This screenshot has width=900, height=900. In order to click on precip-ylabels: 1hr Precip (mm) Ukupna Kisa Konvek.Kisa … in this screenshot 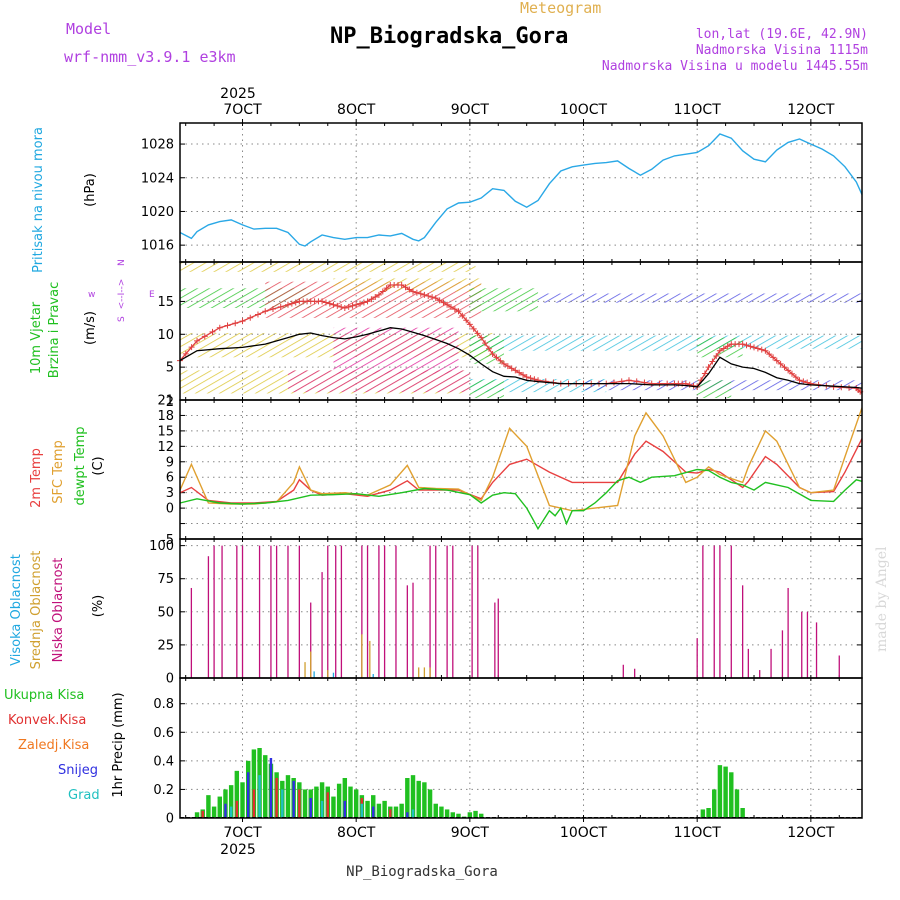, I will do `click(65, 745)`.